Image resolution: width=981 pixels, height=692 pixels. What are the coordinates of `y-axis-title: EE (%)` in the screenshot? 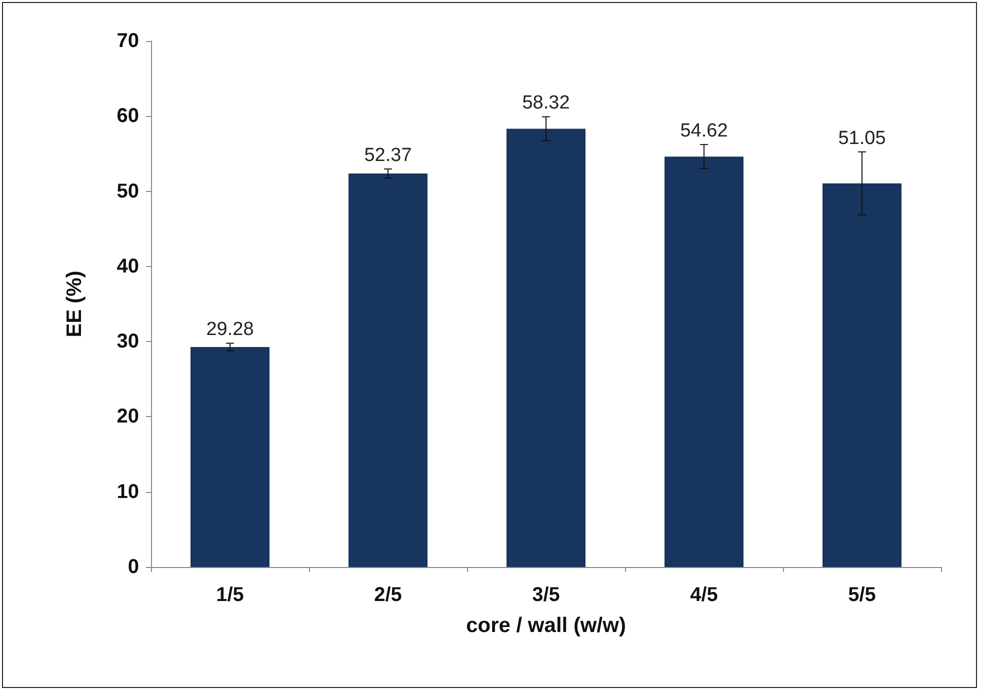 It's located at (74, 304).